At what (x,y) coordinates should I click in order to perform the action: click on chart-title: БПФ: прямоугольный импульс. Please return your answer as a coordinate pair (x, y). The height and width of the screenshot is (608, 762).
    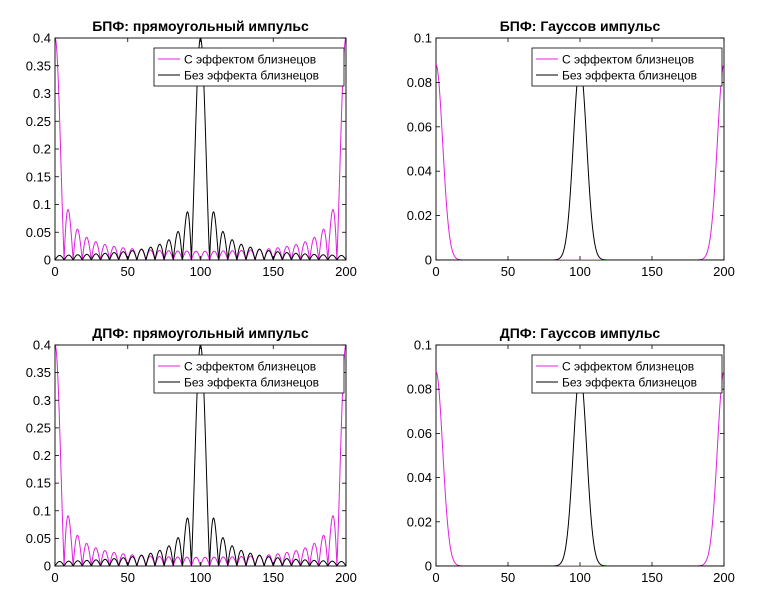
    Looking at the image, I should click on (200, 26).